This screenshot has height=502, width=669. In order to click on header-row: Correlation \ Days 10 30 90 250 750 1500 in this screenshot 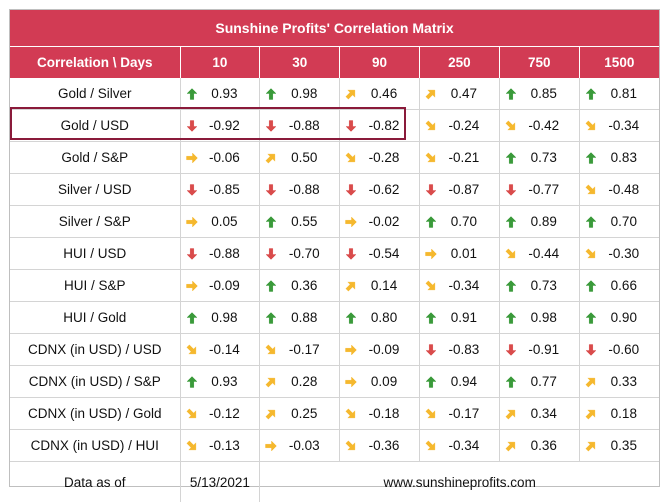, I will do `click(334, 62)`.